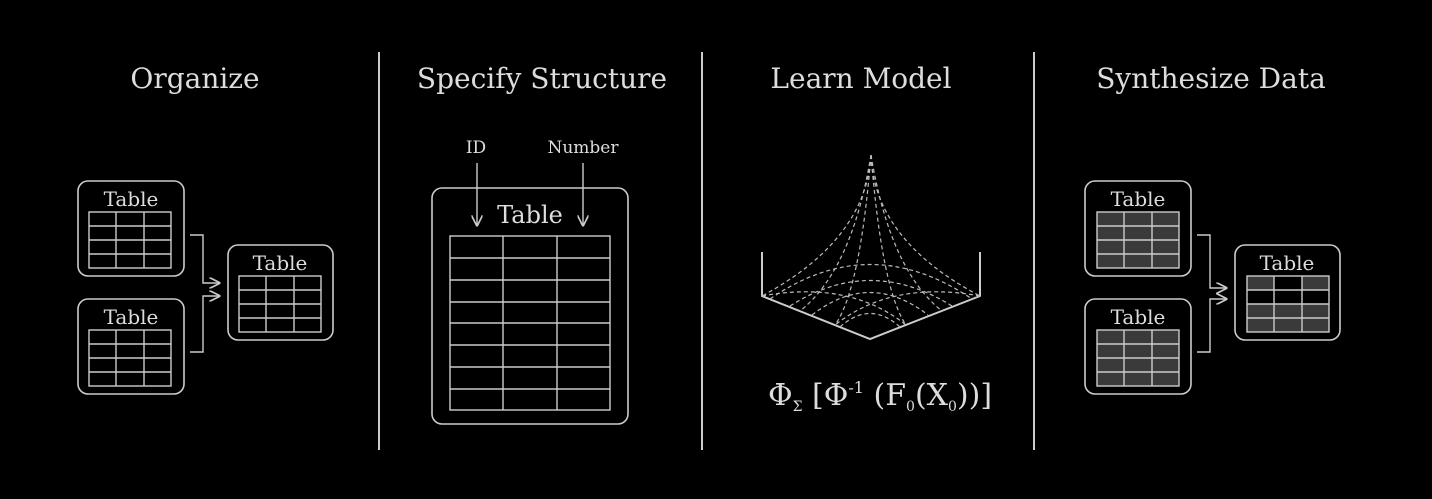  Describe the element at coordinates (1211, 78) in the screenshot. I see `panel-title-synthesize-data: Synthesize Data` at that location.